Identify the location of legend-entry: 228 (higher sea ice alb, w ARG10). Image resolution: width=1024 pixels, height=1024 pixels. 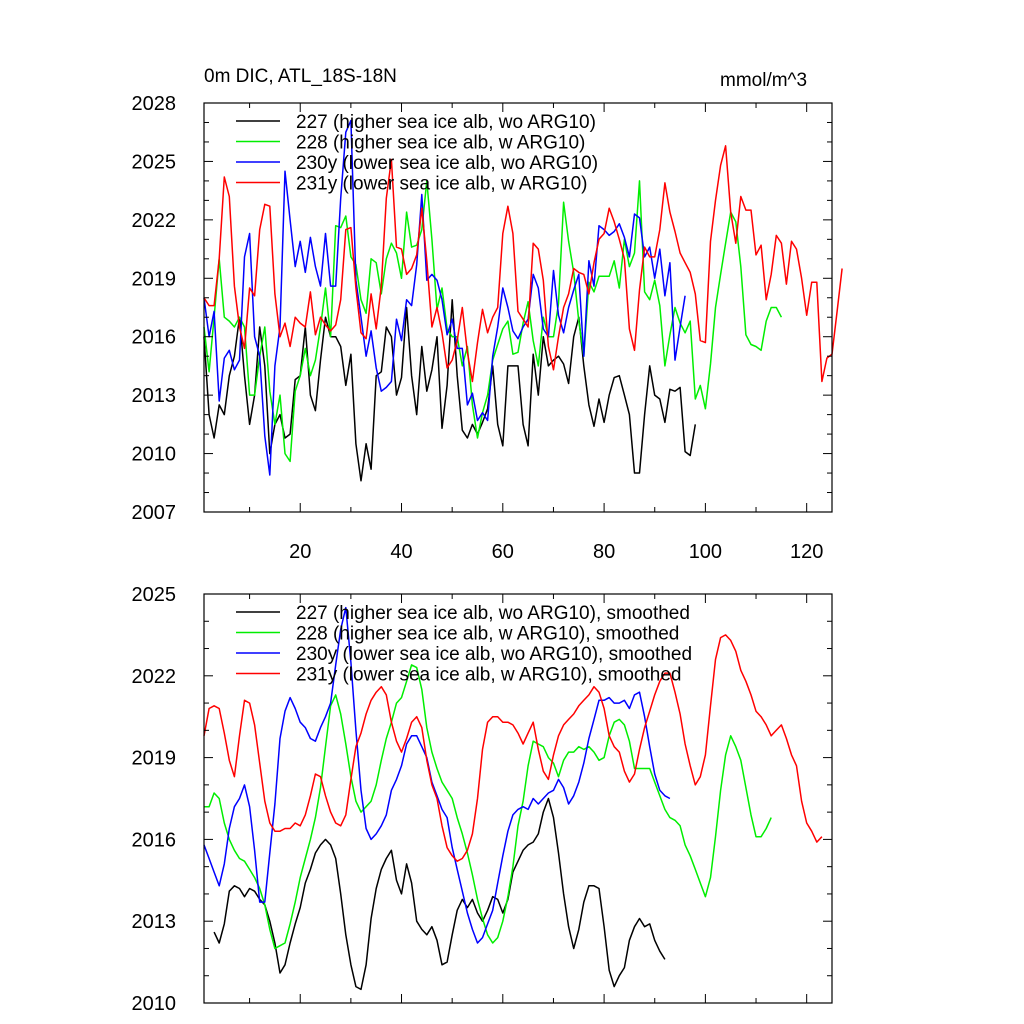
(440, 143).